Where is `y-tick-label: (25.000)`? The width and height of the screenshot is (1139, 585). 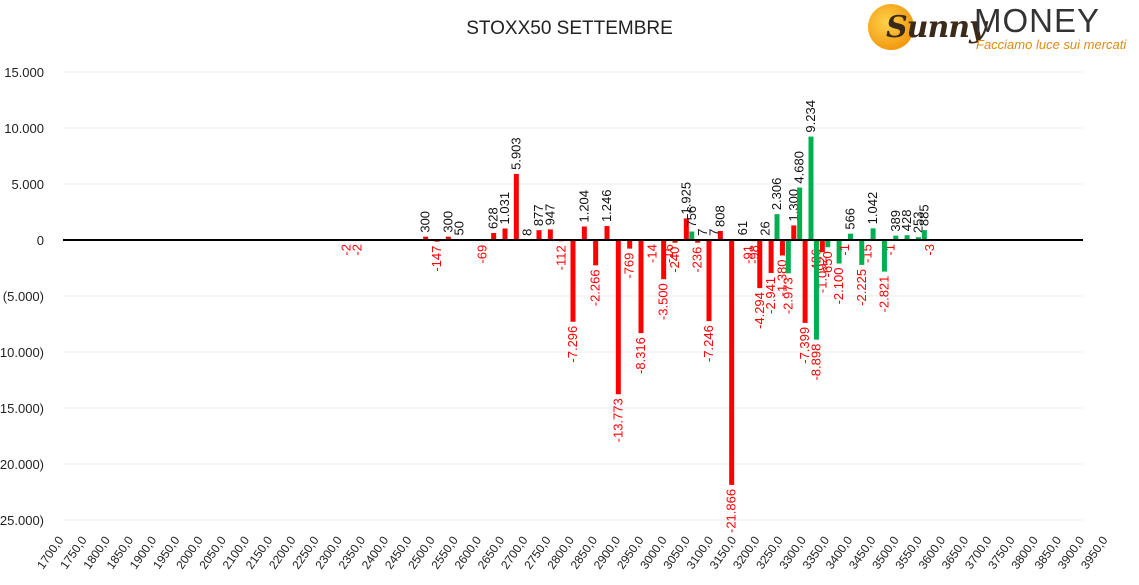
y-tick-label: (25.000) is located at coordinates (22, 520).